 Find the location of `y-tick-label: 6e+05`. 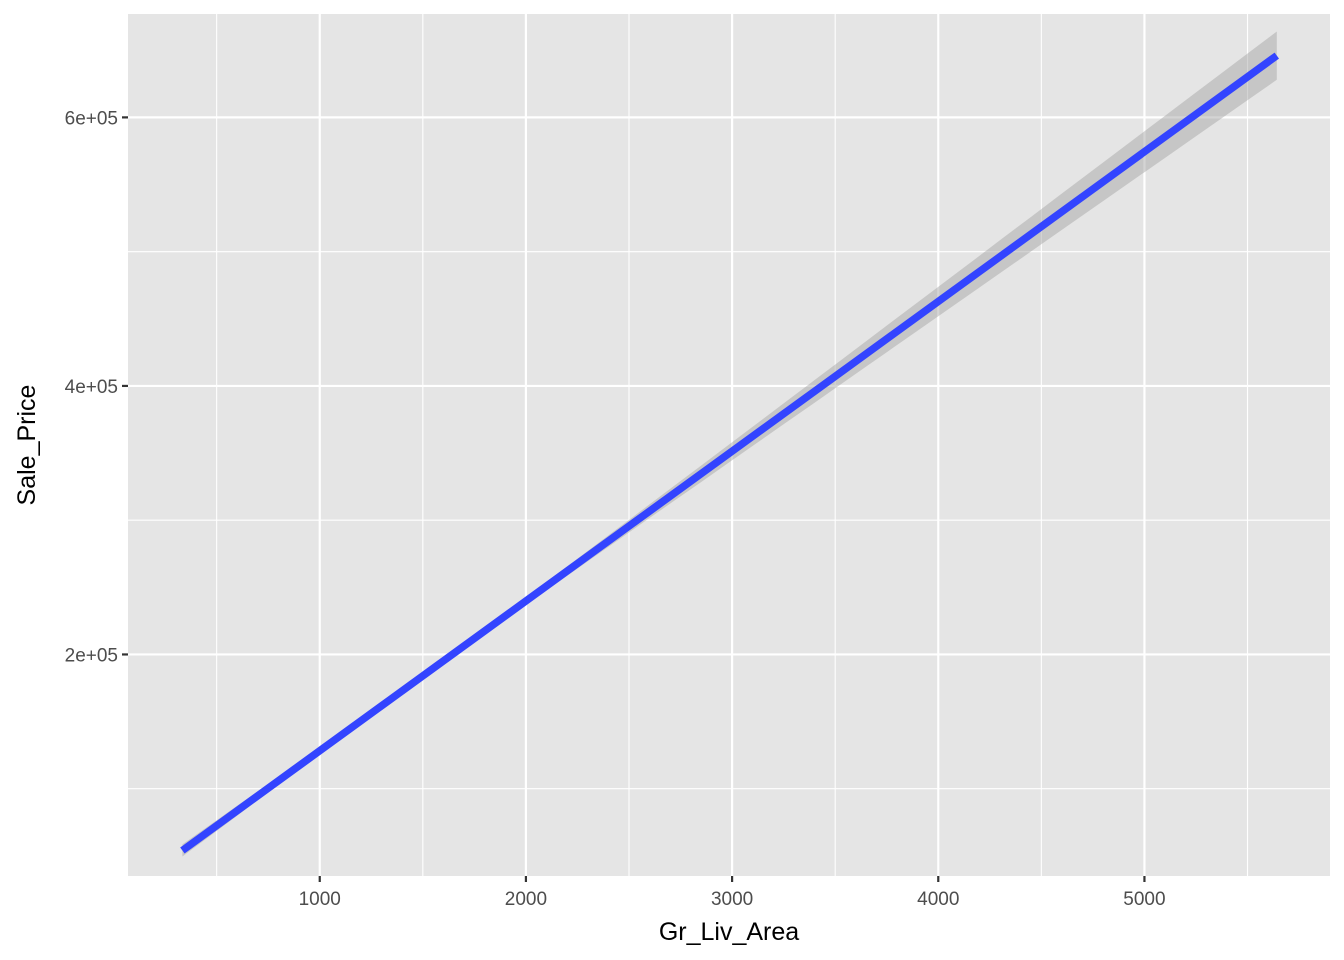

y-tick-label: 6e+05 is located at coordinates (91, 118).